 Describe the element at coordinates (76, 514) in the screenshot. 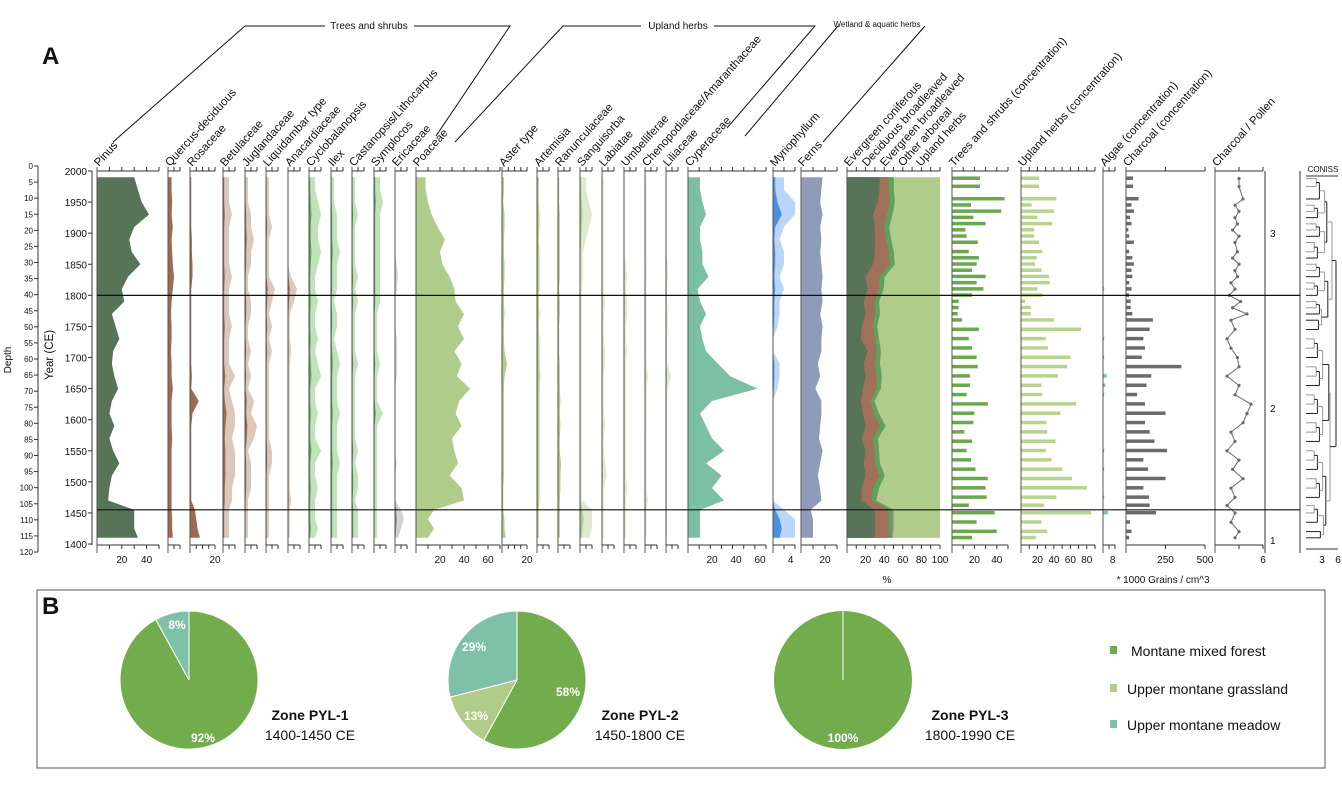

I see `year-tick-label: 1450` at that location.